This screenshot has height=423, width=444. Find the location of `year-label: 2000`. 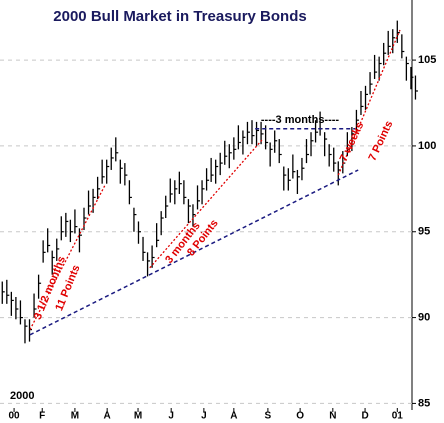

year-label: 2000 is located at coordinates (22, 396).